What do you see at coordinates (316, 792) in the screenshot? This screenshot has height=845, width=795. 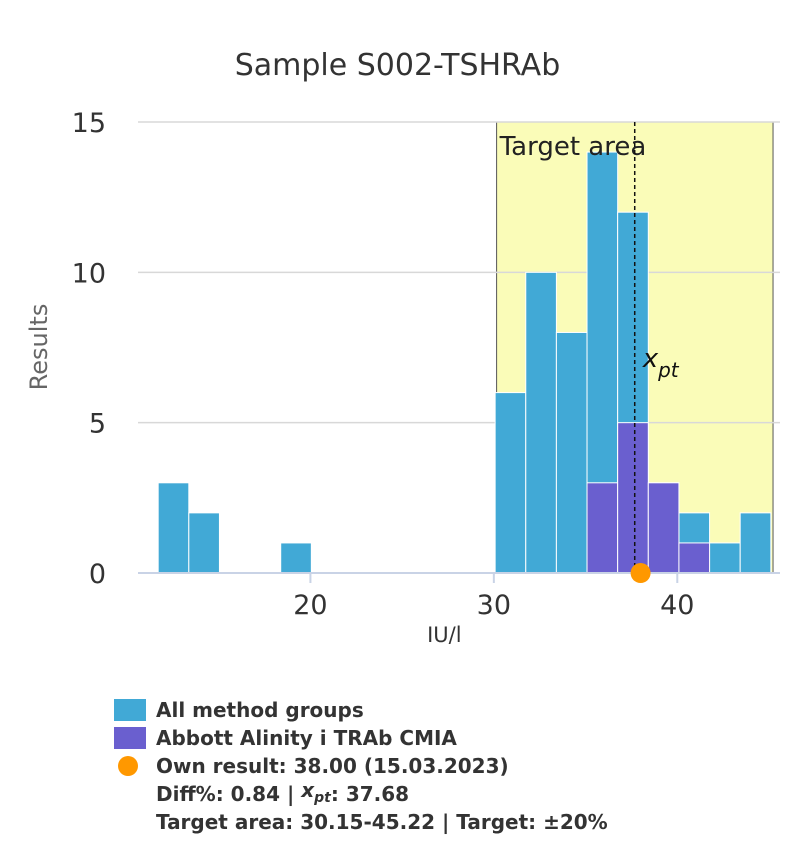 I see `xpt-symbol: xpt` at bounding box center [316, 792].